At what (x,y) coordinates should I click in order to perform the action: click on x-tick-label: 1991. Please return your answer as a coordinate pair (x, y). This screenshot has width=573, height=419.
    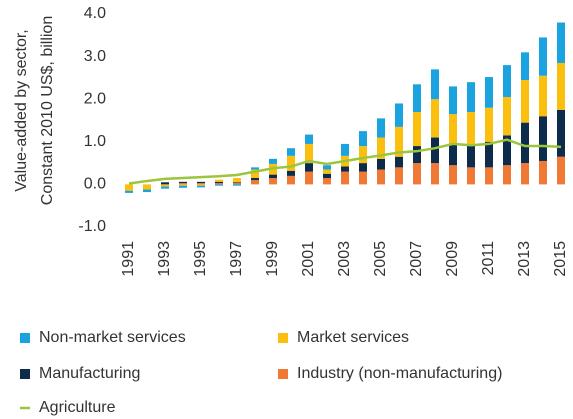
    Looking at the image, I should click on (128, 259).